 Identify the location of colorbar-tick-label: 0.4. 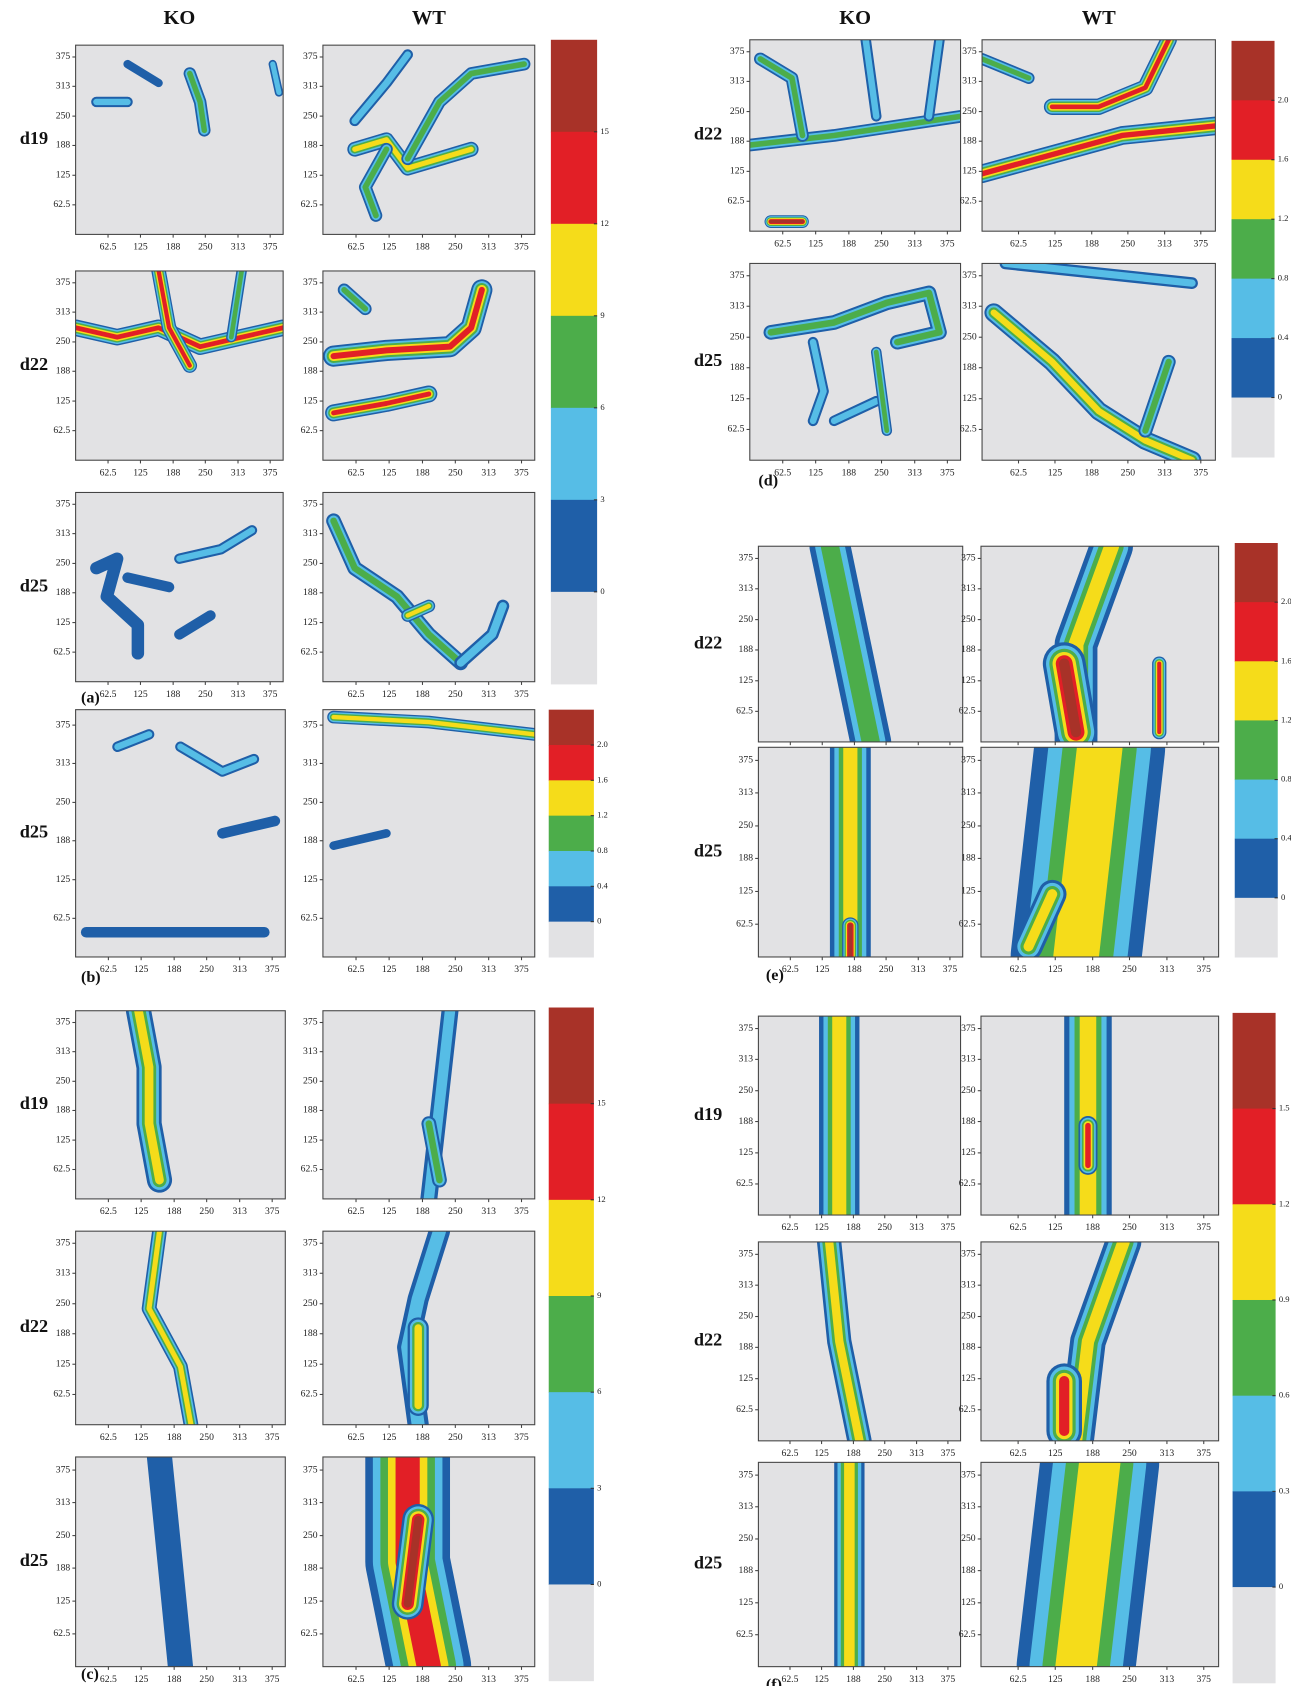
(602, 885).